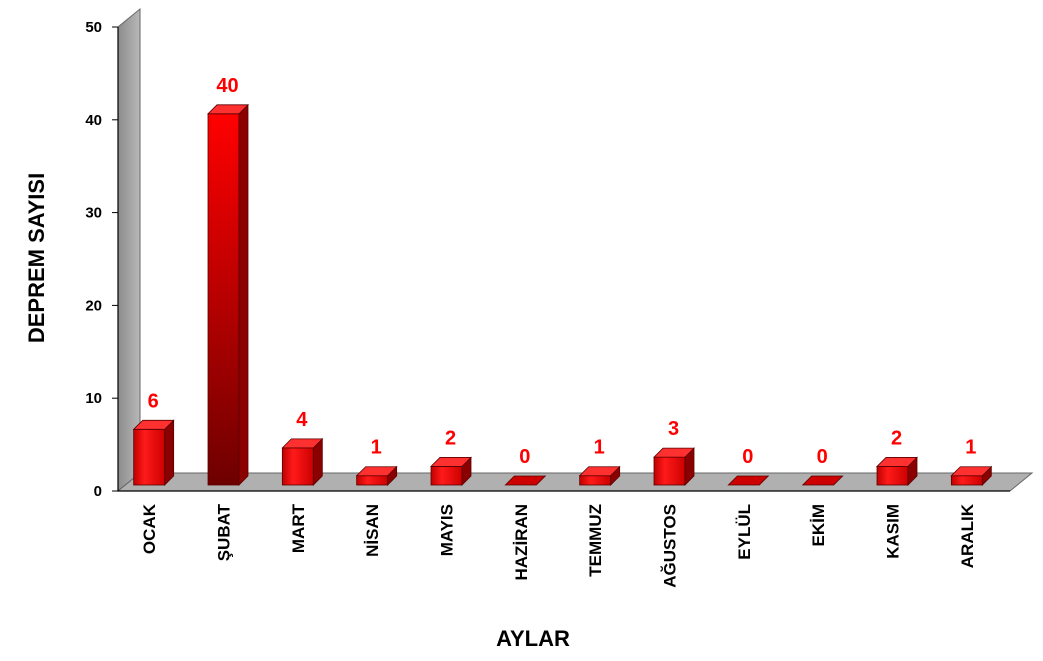 This screenshot has height=661, width=1043. Describe the element at coordinates (298, 528) in the screenshot. I see `x-tick-label: MART` at that location.